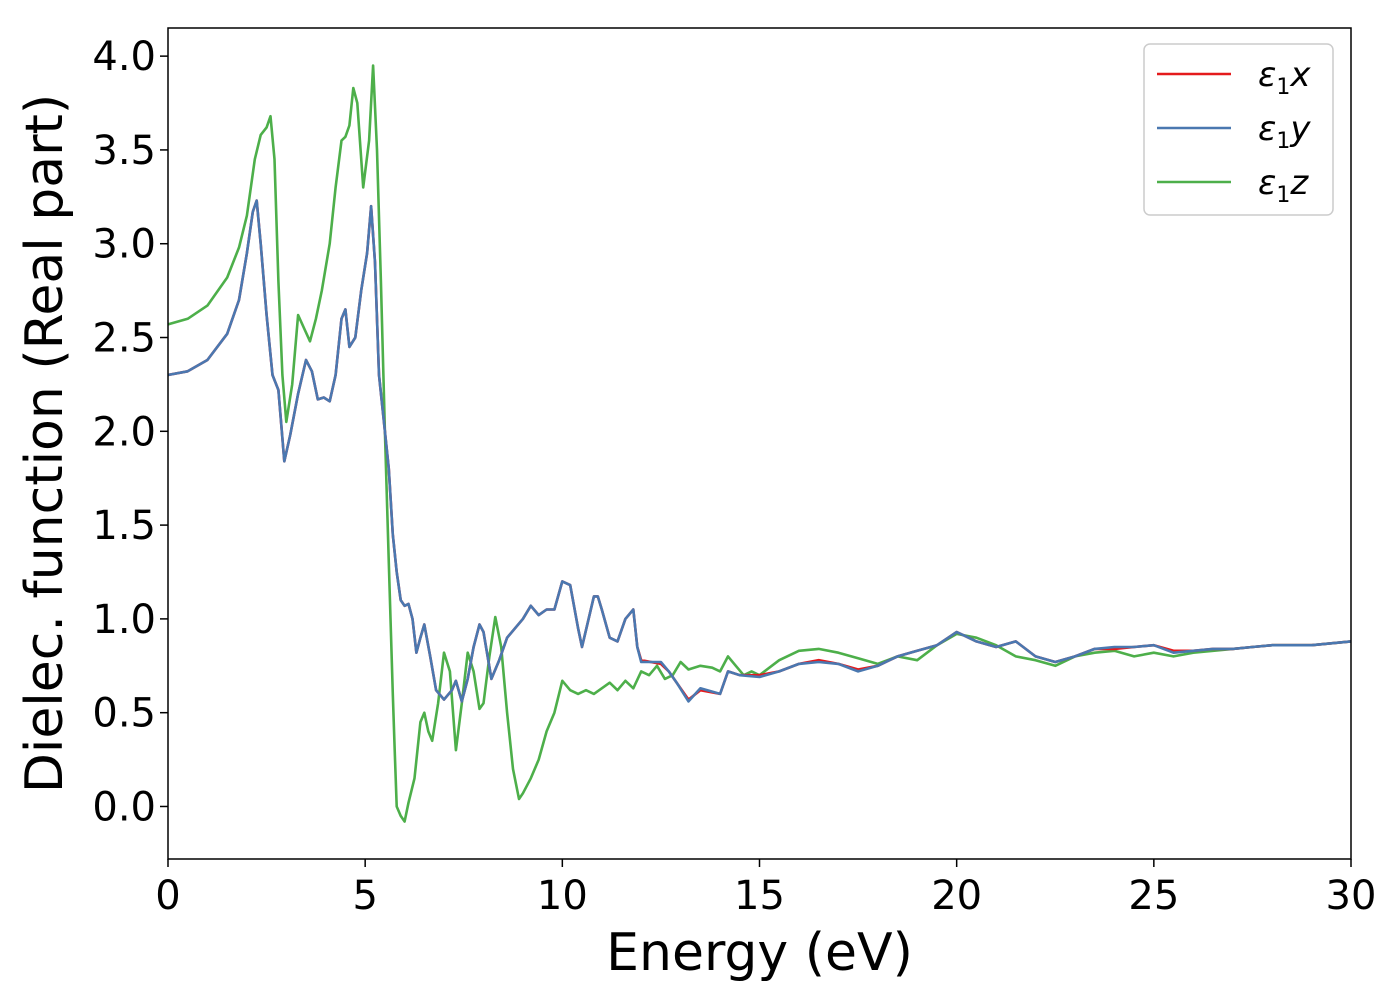  I want to click on legend-label-x: ε1x, so click(1284, 77).